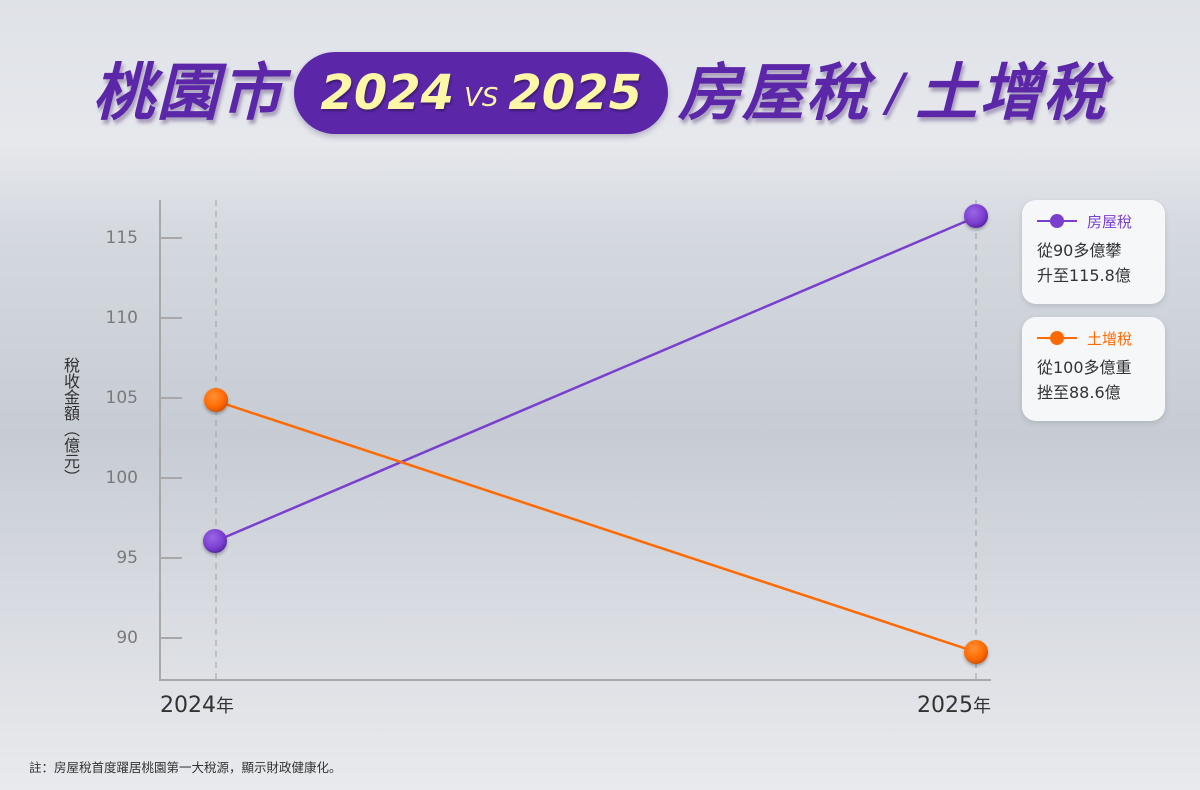 This screenshot has width=1200, height=790. I want to click on y-tick-marks, so click(171, 438).